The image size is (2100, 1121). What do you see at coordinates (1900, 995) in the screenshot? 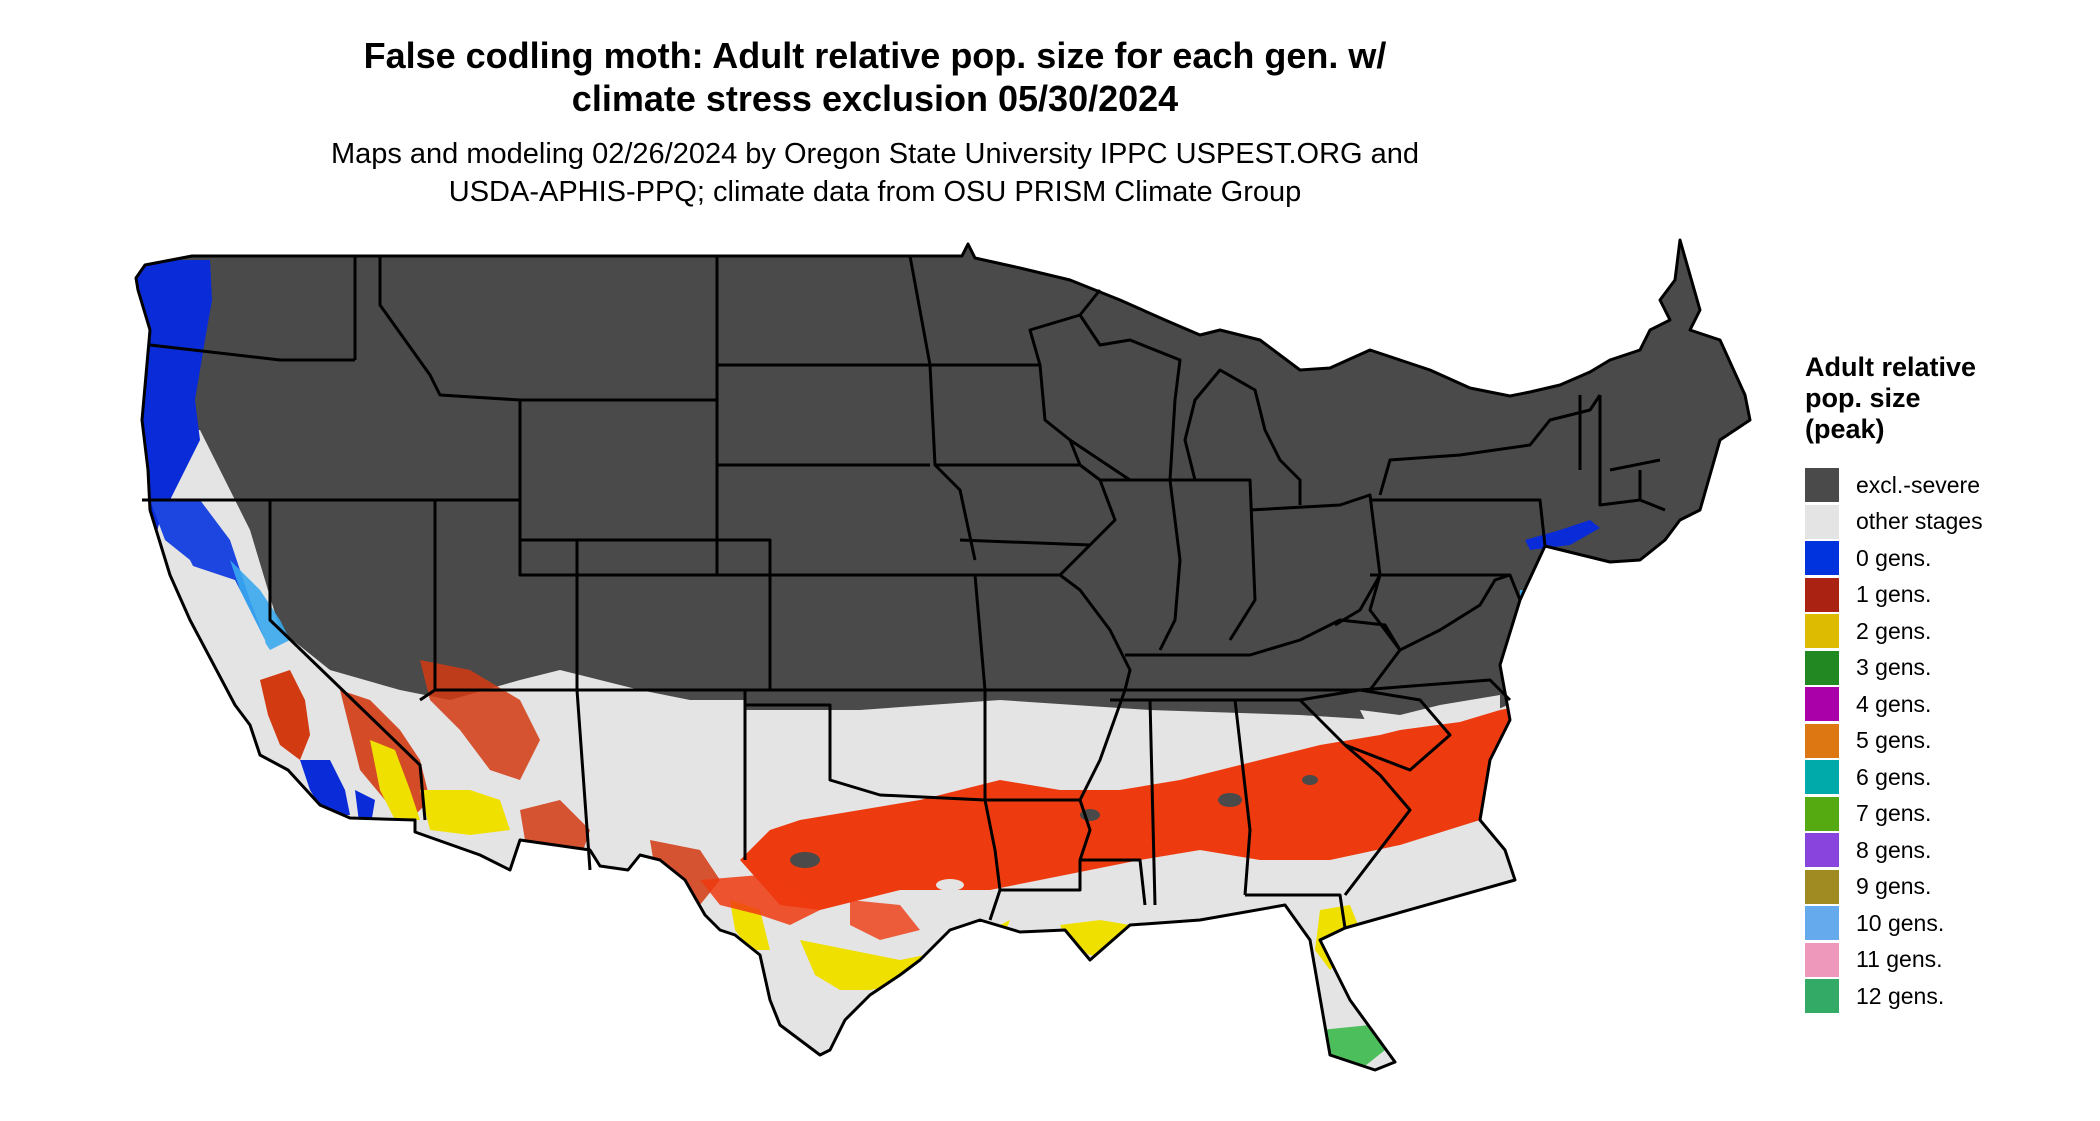
I see `legend-label: 12 gens.` at bounding box center [1900, 995].